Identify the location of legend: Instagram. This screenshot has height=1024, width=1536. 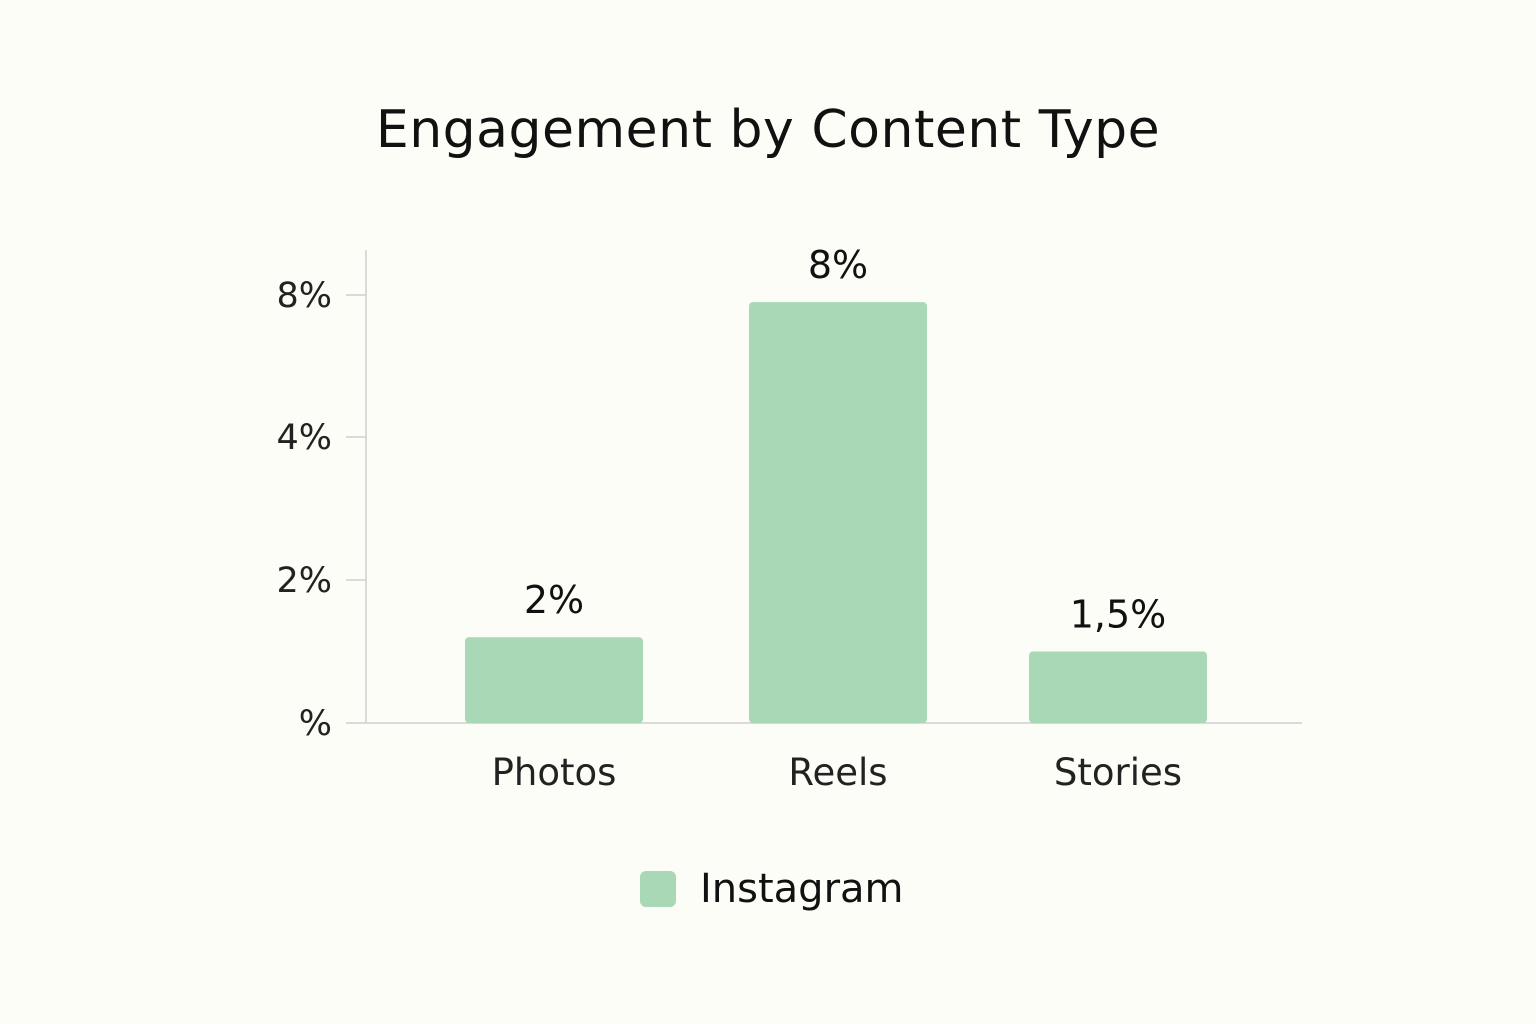
(772, 889).